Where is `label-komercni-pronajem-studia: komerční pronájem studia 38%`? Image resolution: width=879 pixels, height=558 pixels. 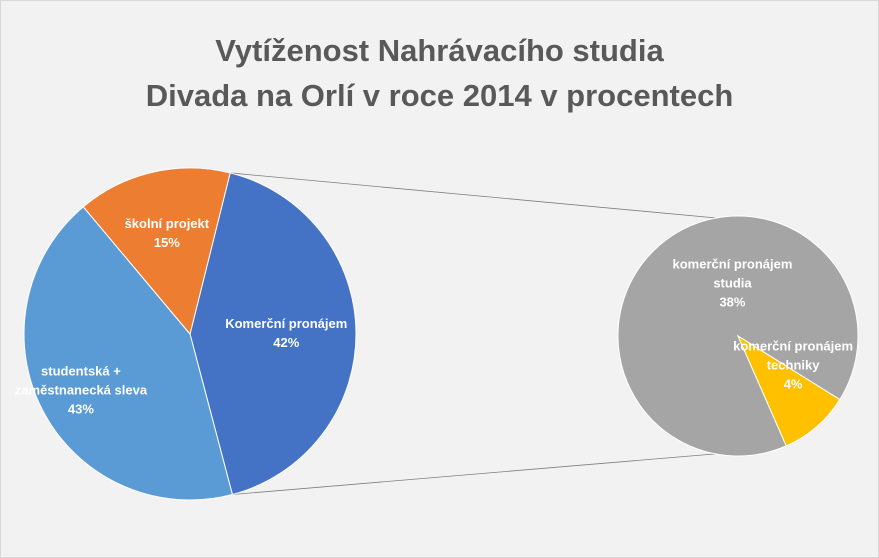
label-komercni-pronajem-studia: komerční pronájem studia 38% is located at coordinates (733, 282).